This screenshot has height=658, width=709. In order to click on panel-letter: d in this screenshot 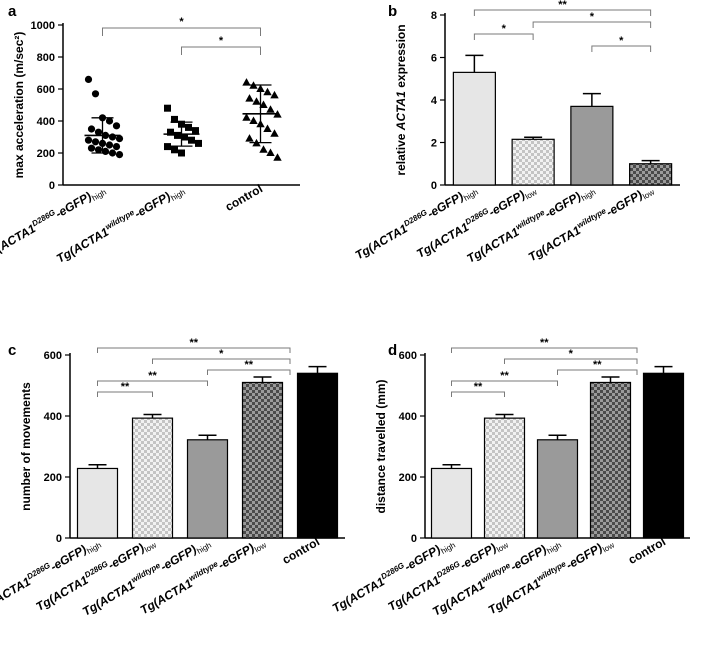, I will do `click(392, 350)`.